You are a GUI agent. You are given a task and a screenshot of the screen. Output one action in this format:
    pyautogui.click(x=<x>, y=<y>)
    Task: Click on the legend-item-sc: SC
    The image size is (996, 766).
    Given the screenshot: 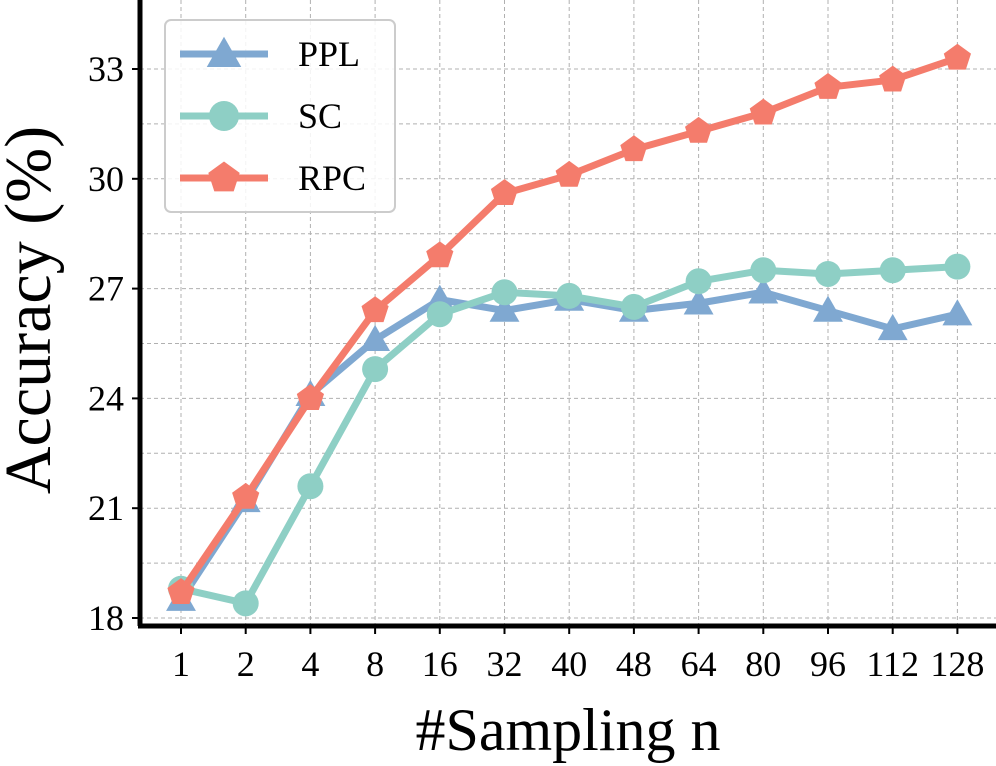 What is the action you would take?
    pyautogui.click(x=261, y=116)
    